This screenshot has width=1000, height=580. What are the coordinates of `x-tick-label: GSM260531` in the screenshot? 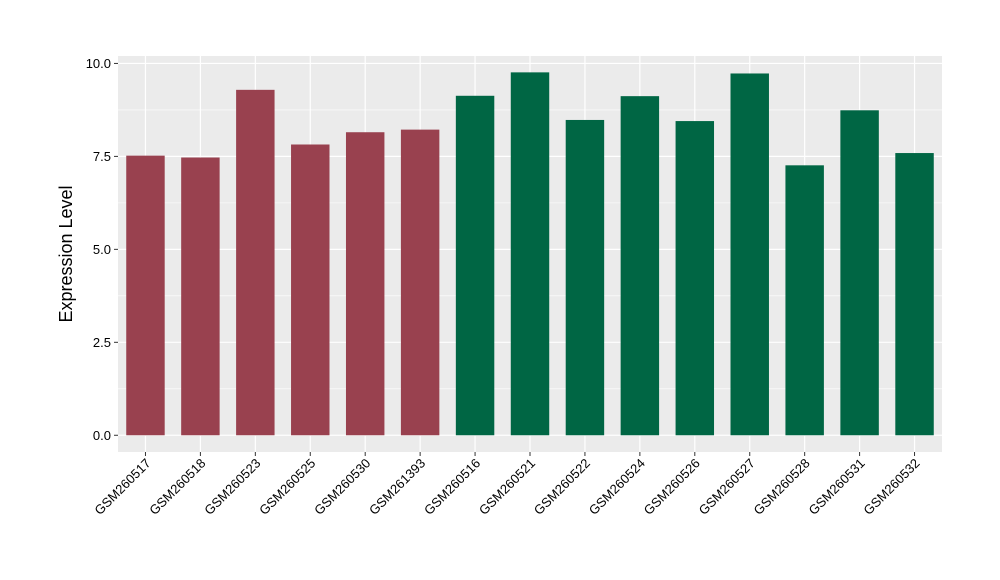 It's located at (836, 487).